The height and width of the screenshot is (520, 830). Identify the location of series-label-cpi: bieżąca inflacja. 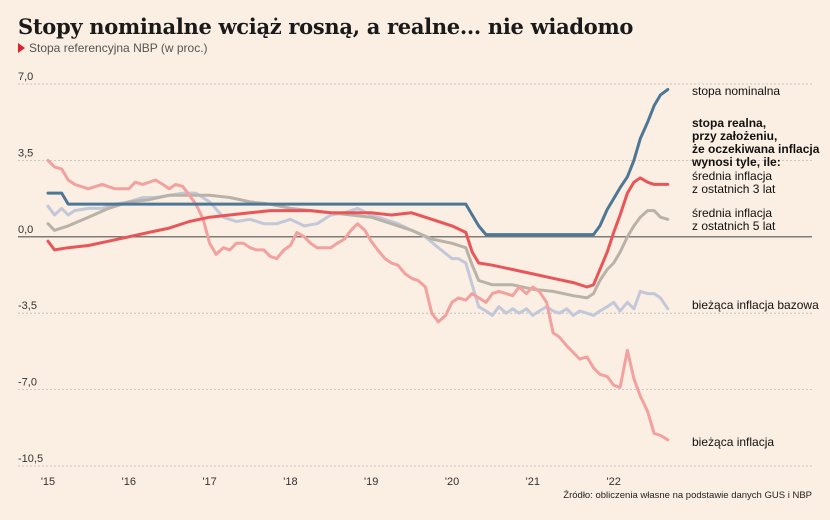
(733, 442).